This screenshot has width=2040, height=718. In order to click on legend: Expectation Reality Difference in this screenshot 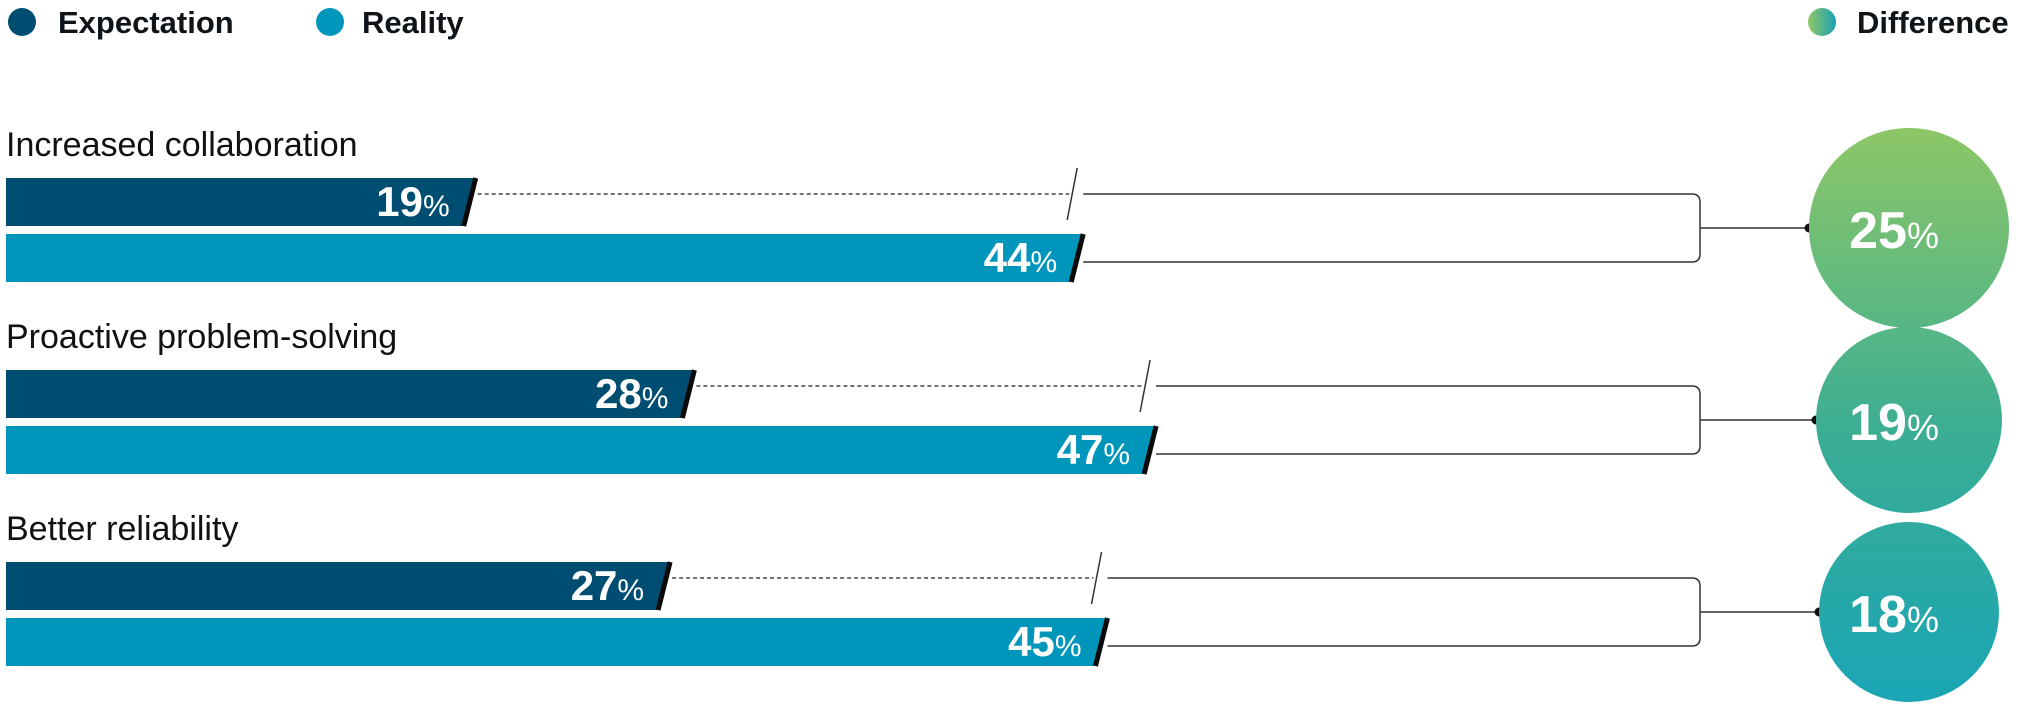, I will do `click(1008, 22)`.